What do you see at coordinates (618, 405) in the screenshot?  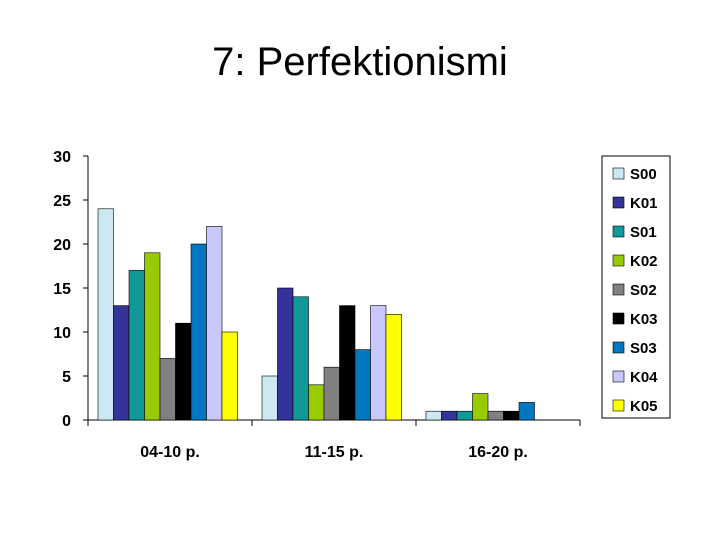 I see `legend-swatch-k05` at bounding box center [618, 405].